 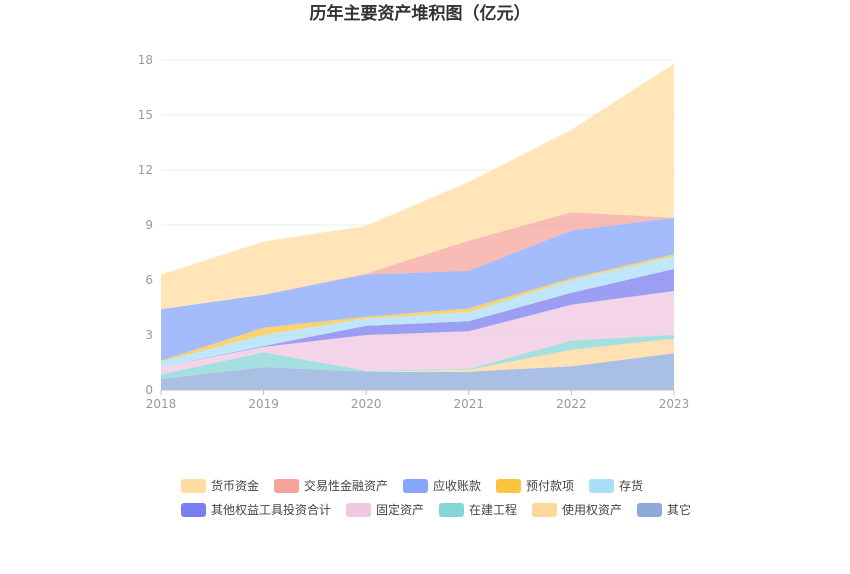 What do you see at coordinates (346, 485) in the screenshot?
I see `legend-label: 交易性金融资产` at bounding box center [346, 485].